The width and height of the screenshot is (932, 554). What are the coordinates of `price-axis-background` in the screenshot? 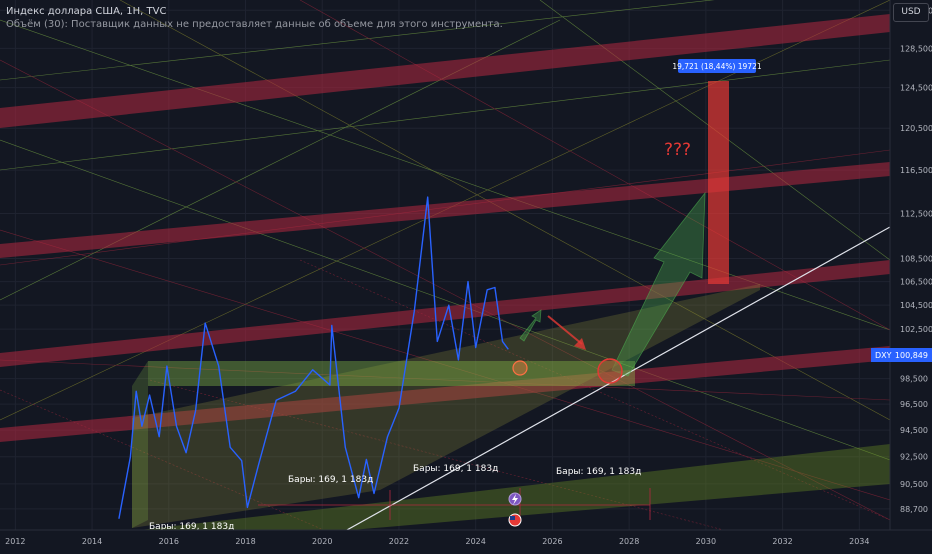 It's located at (911, 275).